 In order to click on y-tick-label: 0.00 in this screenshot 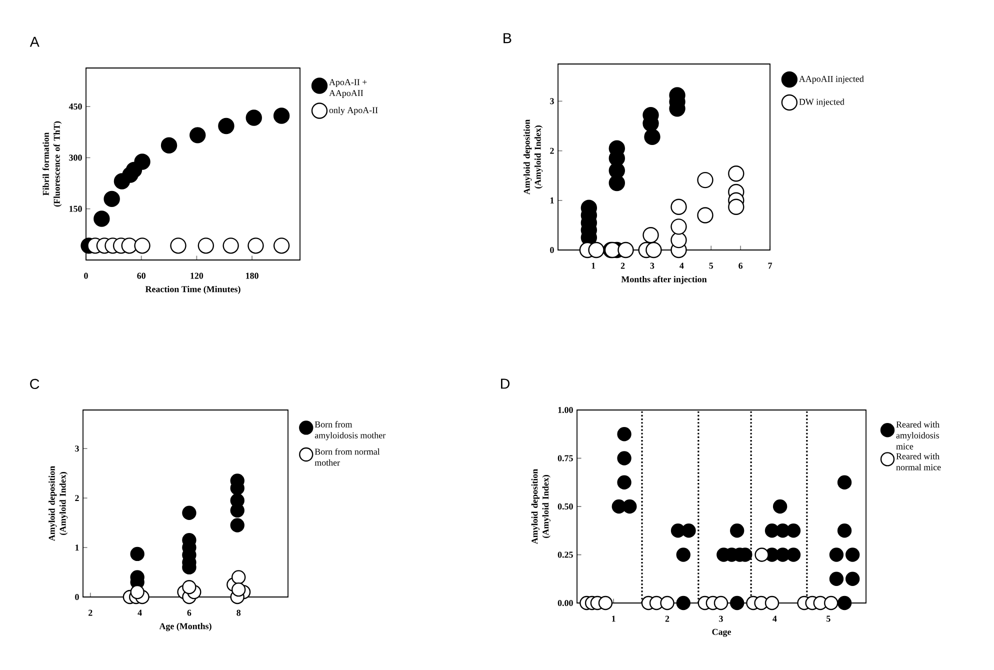, I will do `click(565, 603)`.